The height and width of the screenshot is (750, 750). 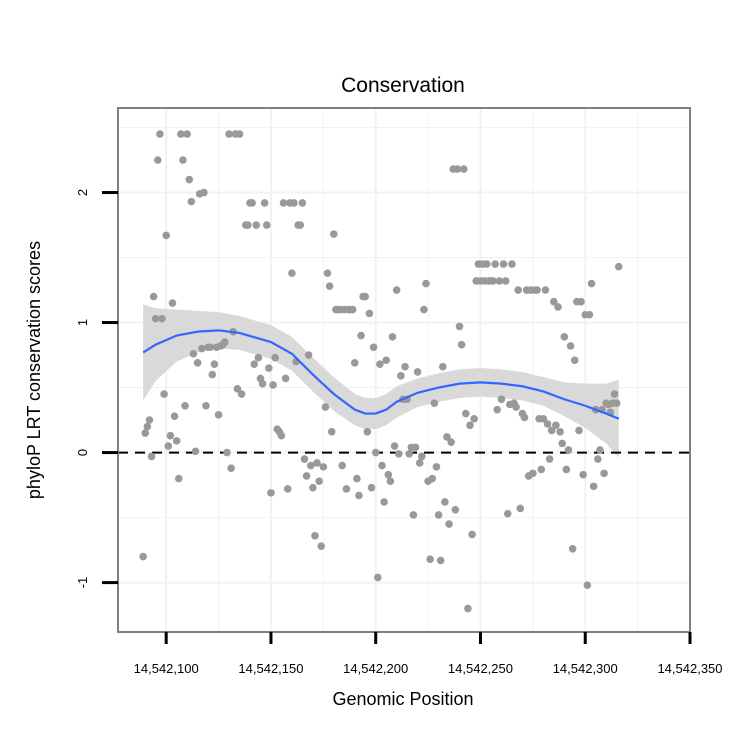 I want to click on y-tick-label: 2, so click(x=82, y=192).